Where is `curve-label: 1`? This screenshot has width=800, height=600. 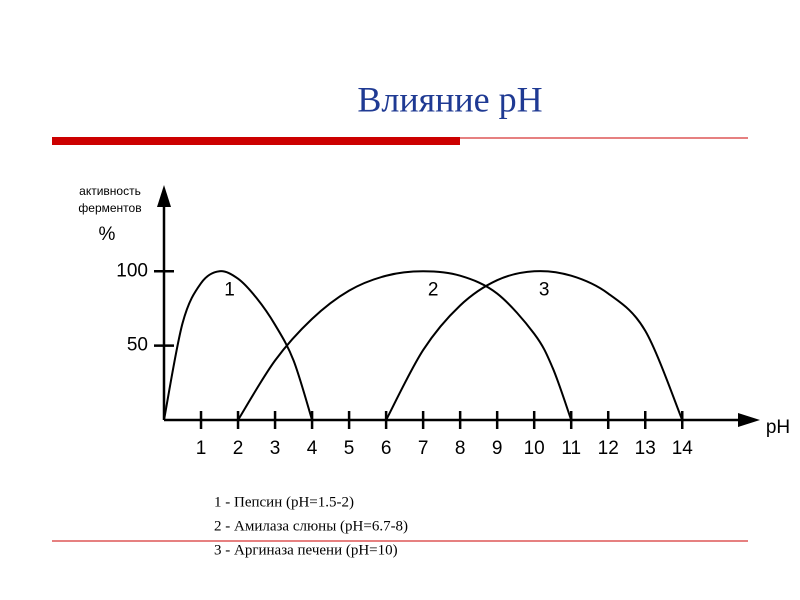 curve-label: 1 is located at coordinates (229, 289).